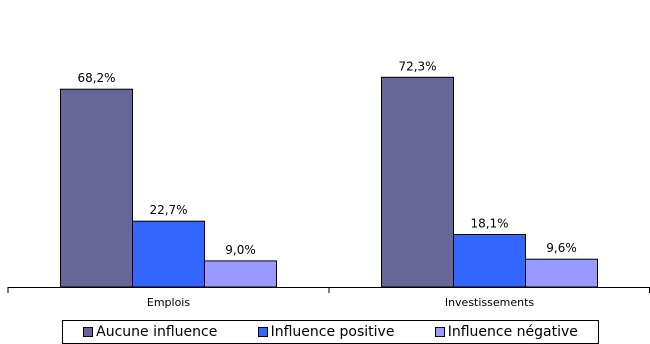  What do you see at coordinates (489, 261) in the screenshot?
I see `bar-investissements-influence-positive` at bounding box center [489, 261].